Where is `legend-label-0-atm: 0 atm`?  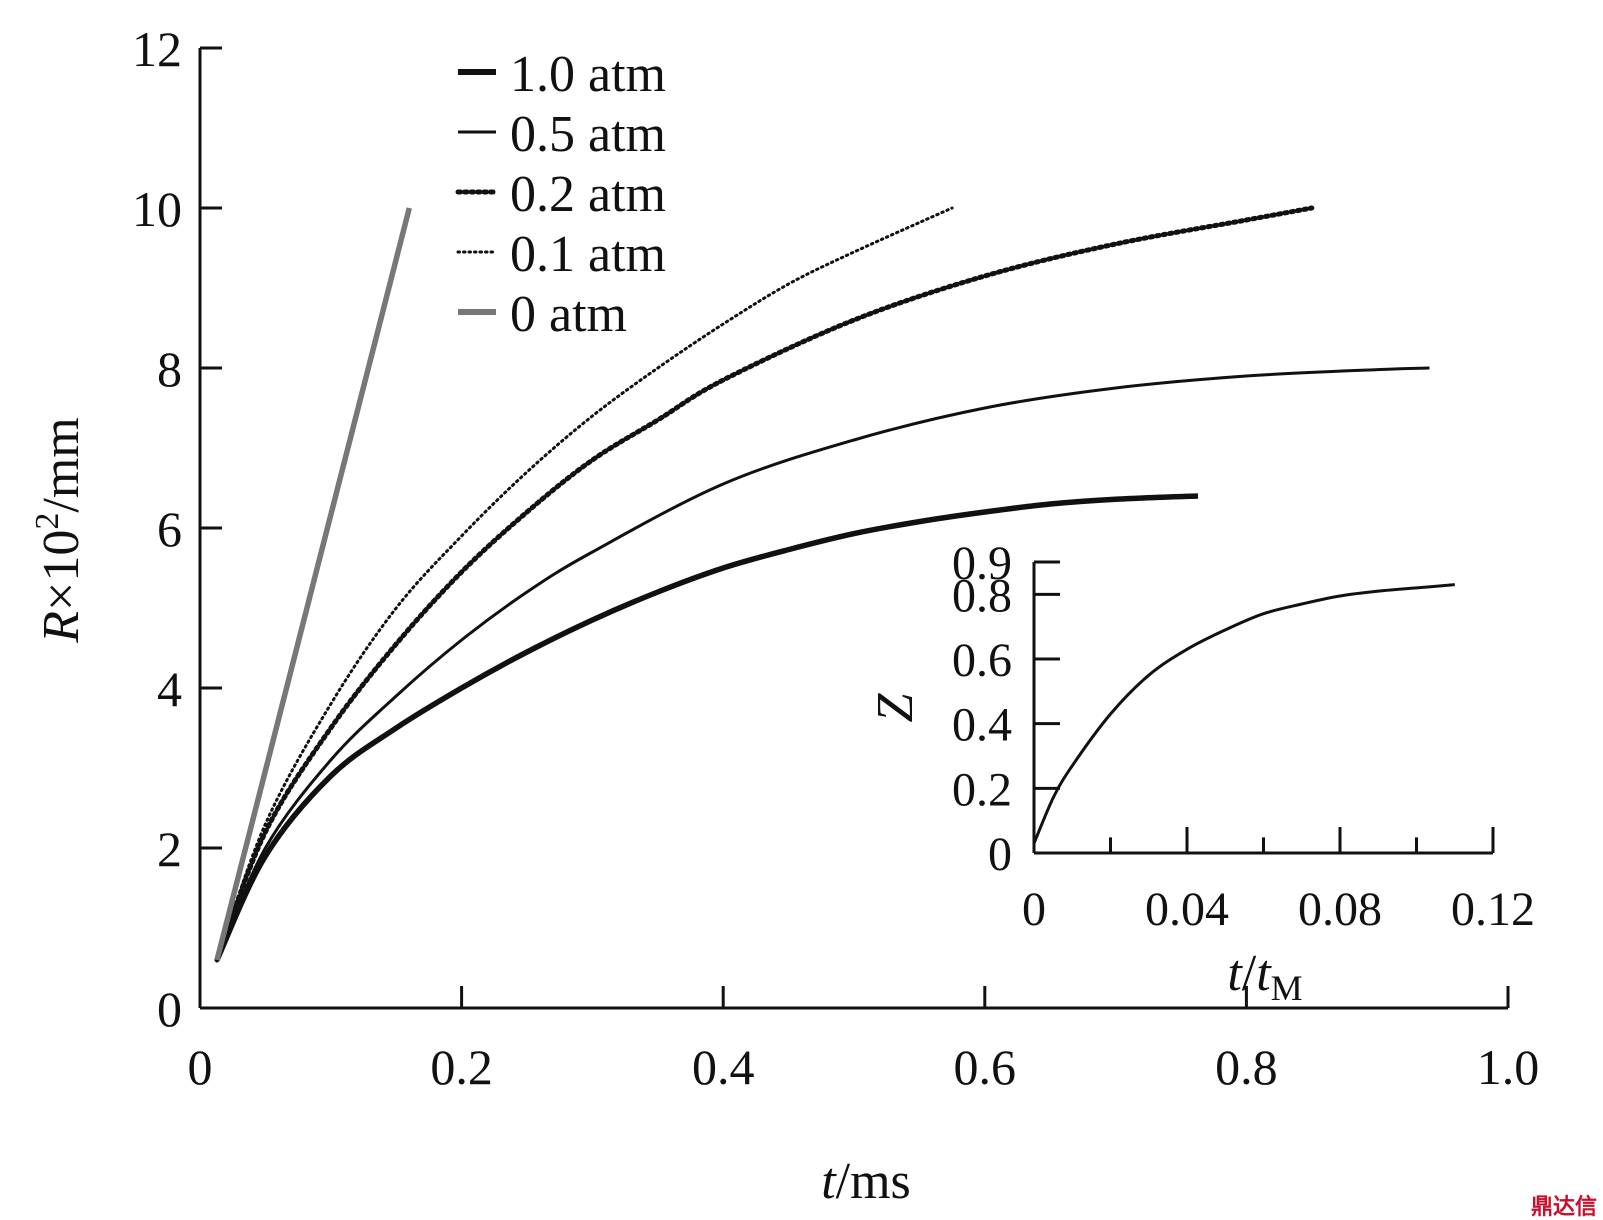 legend-label-0-atm: 0 atm is located at coordinates (568, 314).